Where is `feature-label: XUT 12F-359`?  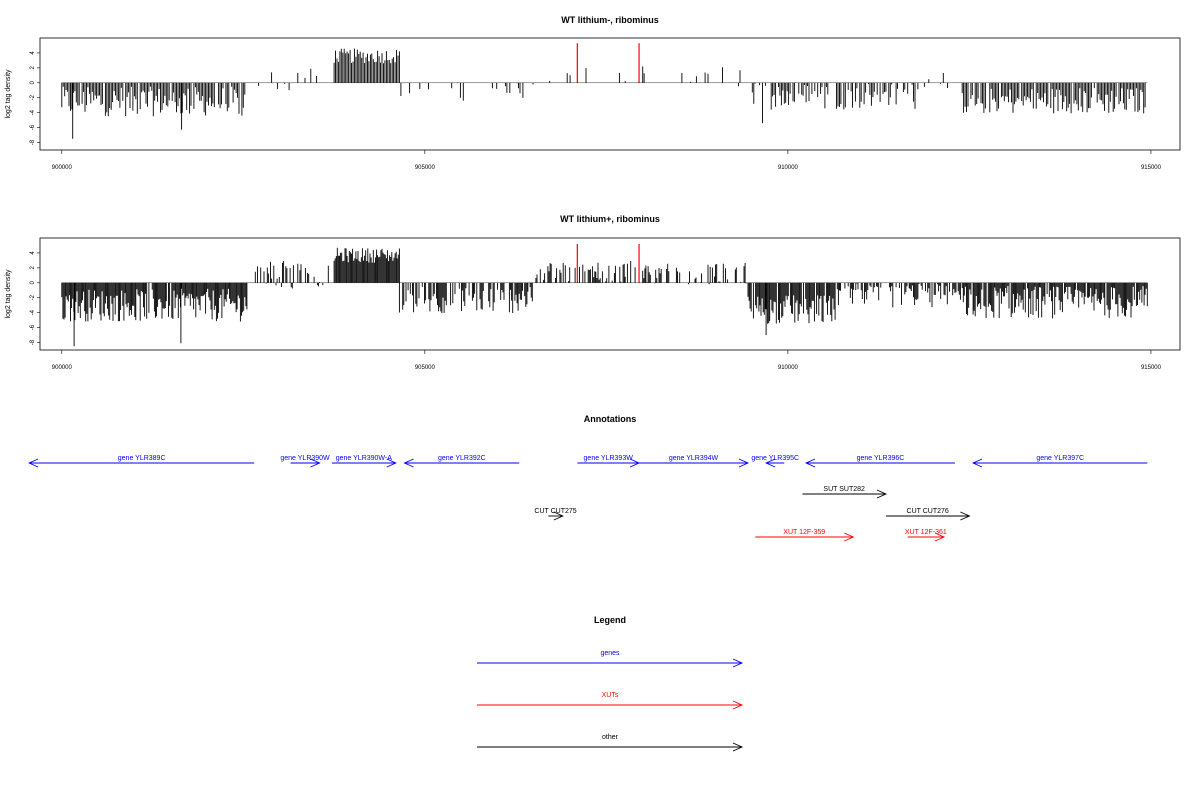
feature-label: XUT 12F-359 is located at coordinates (804, 532).